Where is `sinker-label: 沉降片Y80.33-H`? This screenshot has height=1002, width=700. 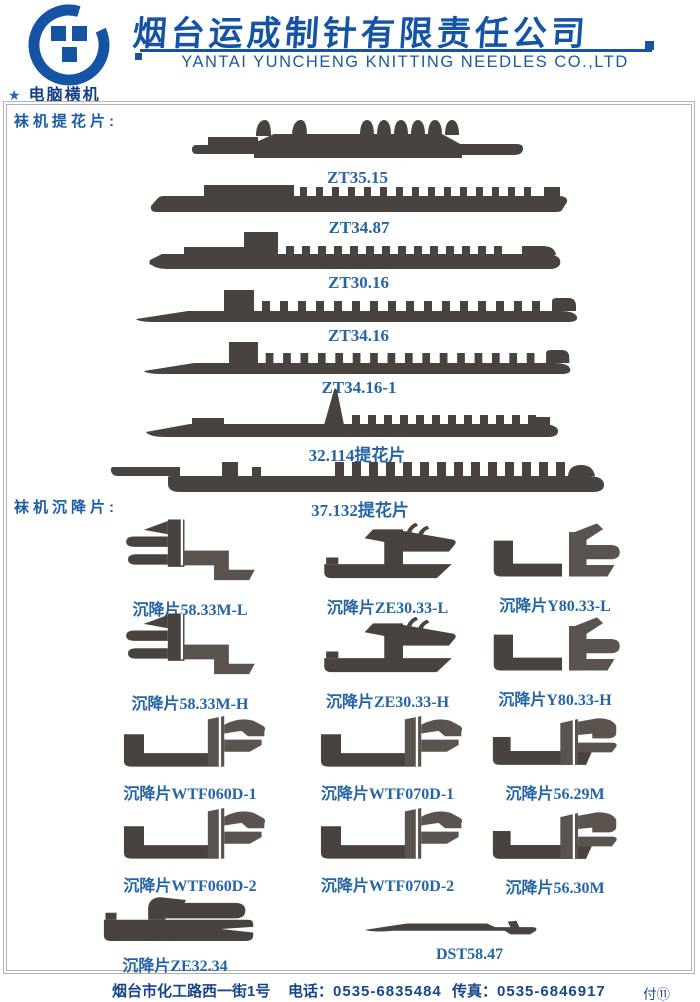 sinker-label: 沉降片Y80.33-H is located at coordinates (555, 700).